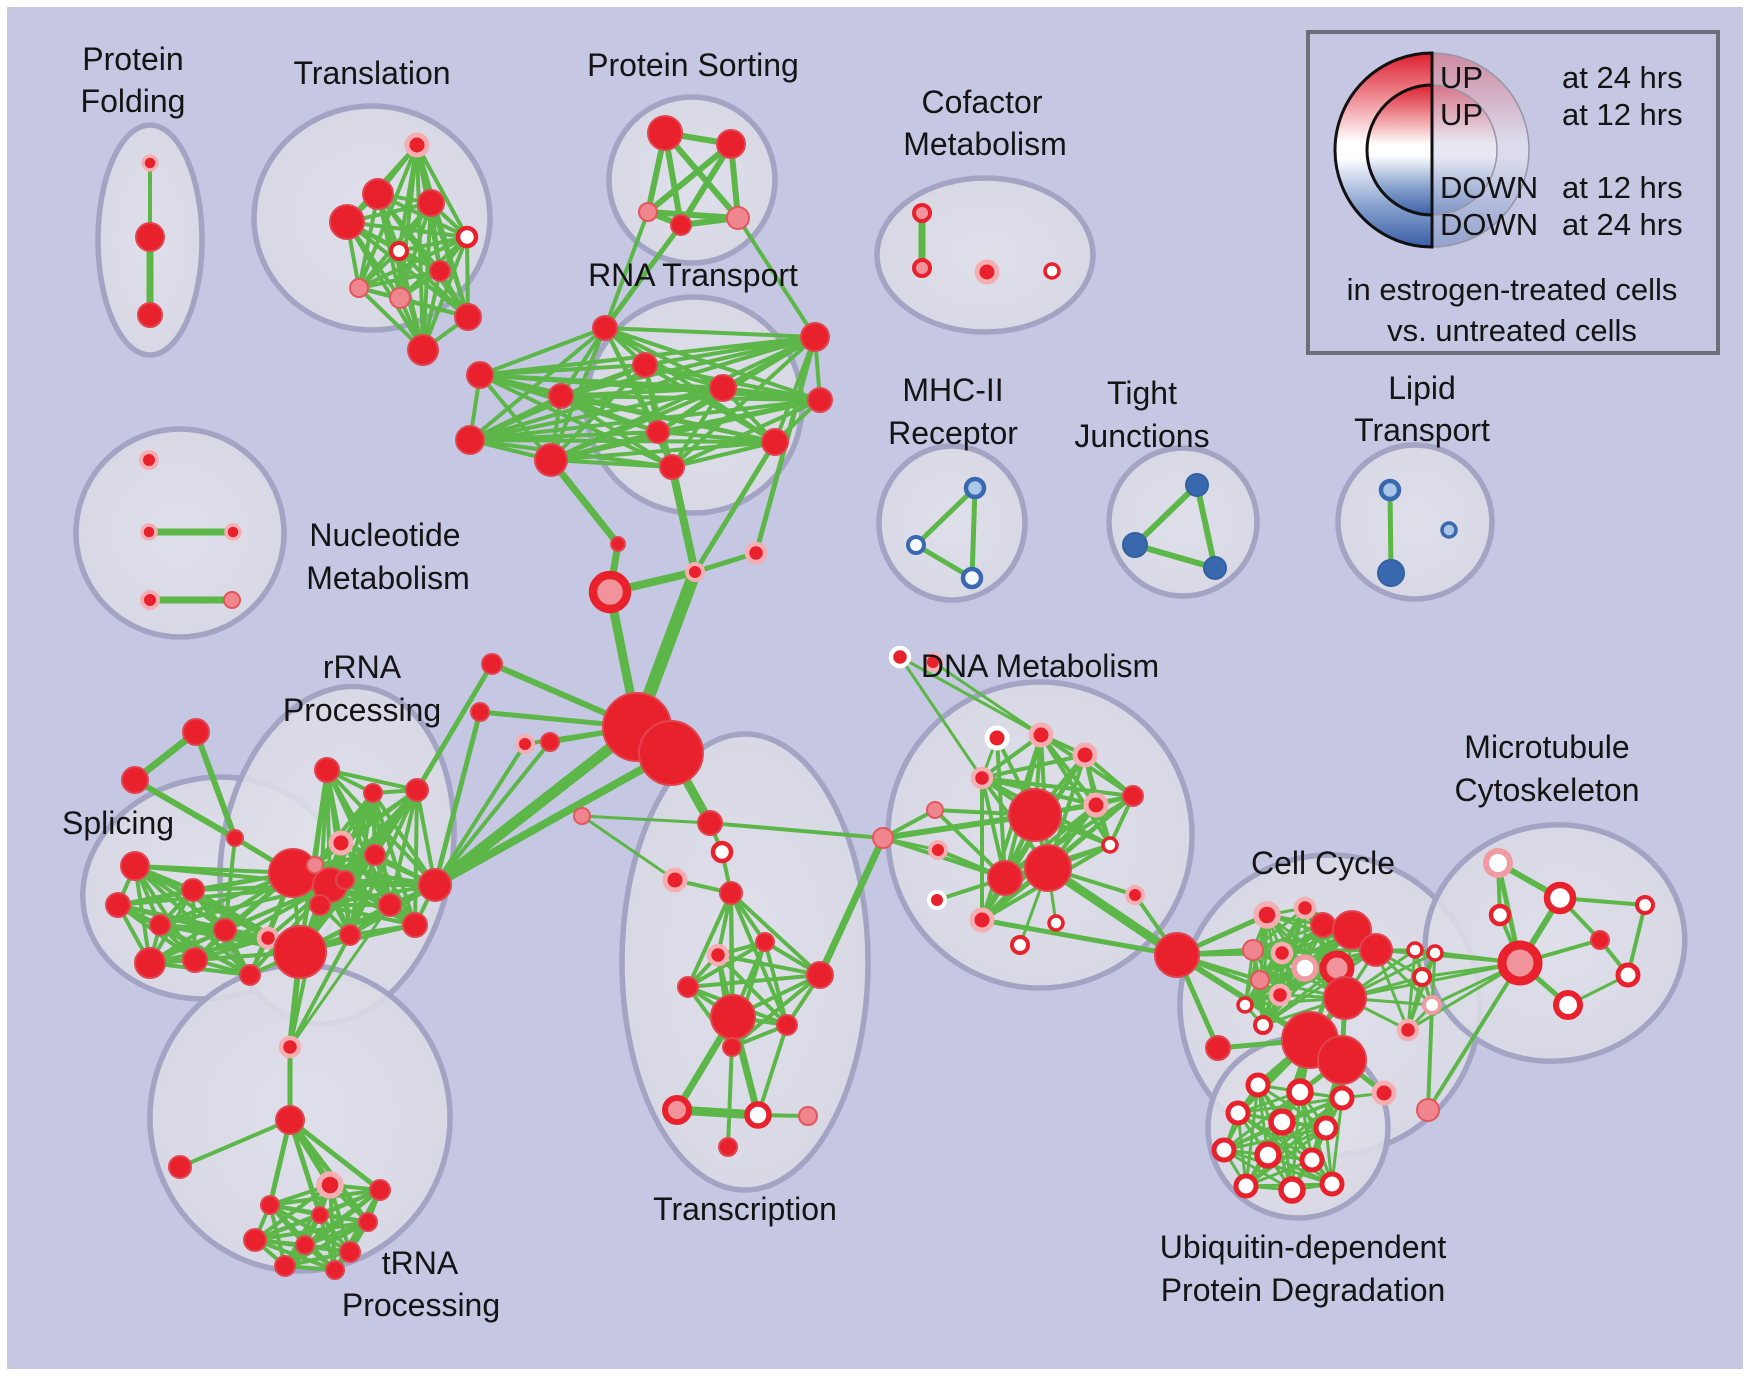  I want to click on cluster-label-protein-folding-line2: Folding, so click(133, 101).